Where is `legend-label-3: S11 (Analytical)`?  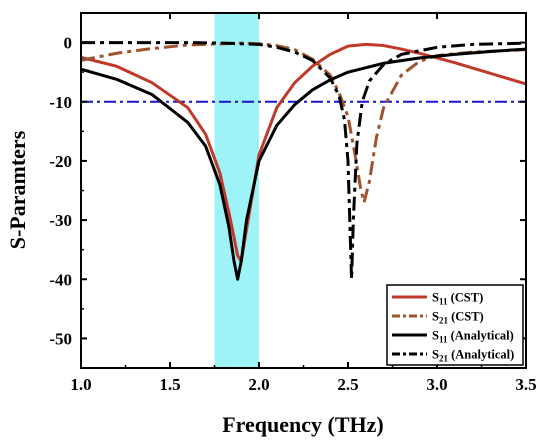
legend-label-3: S11 (Analytical) is located at coordinates (473, 337).